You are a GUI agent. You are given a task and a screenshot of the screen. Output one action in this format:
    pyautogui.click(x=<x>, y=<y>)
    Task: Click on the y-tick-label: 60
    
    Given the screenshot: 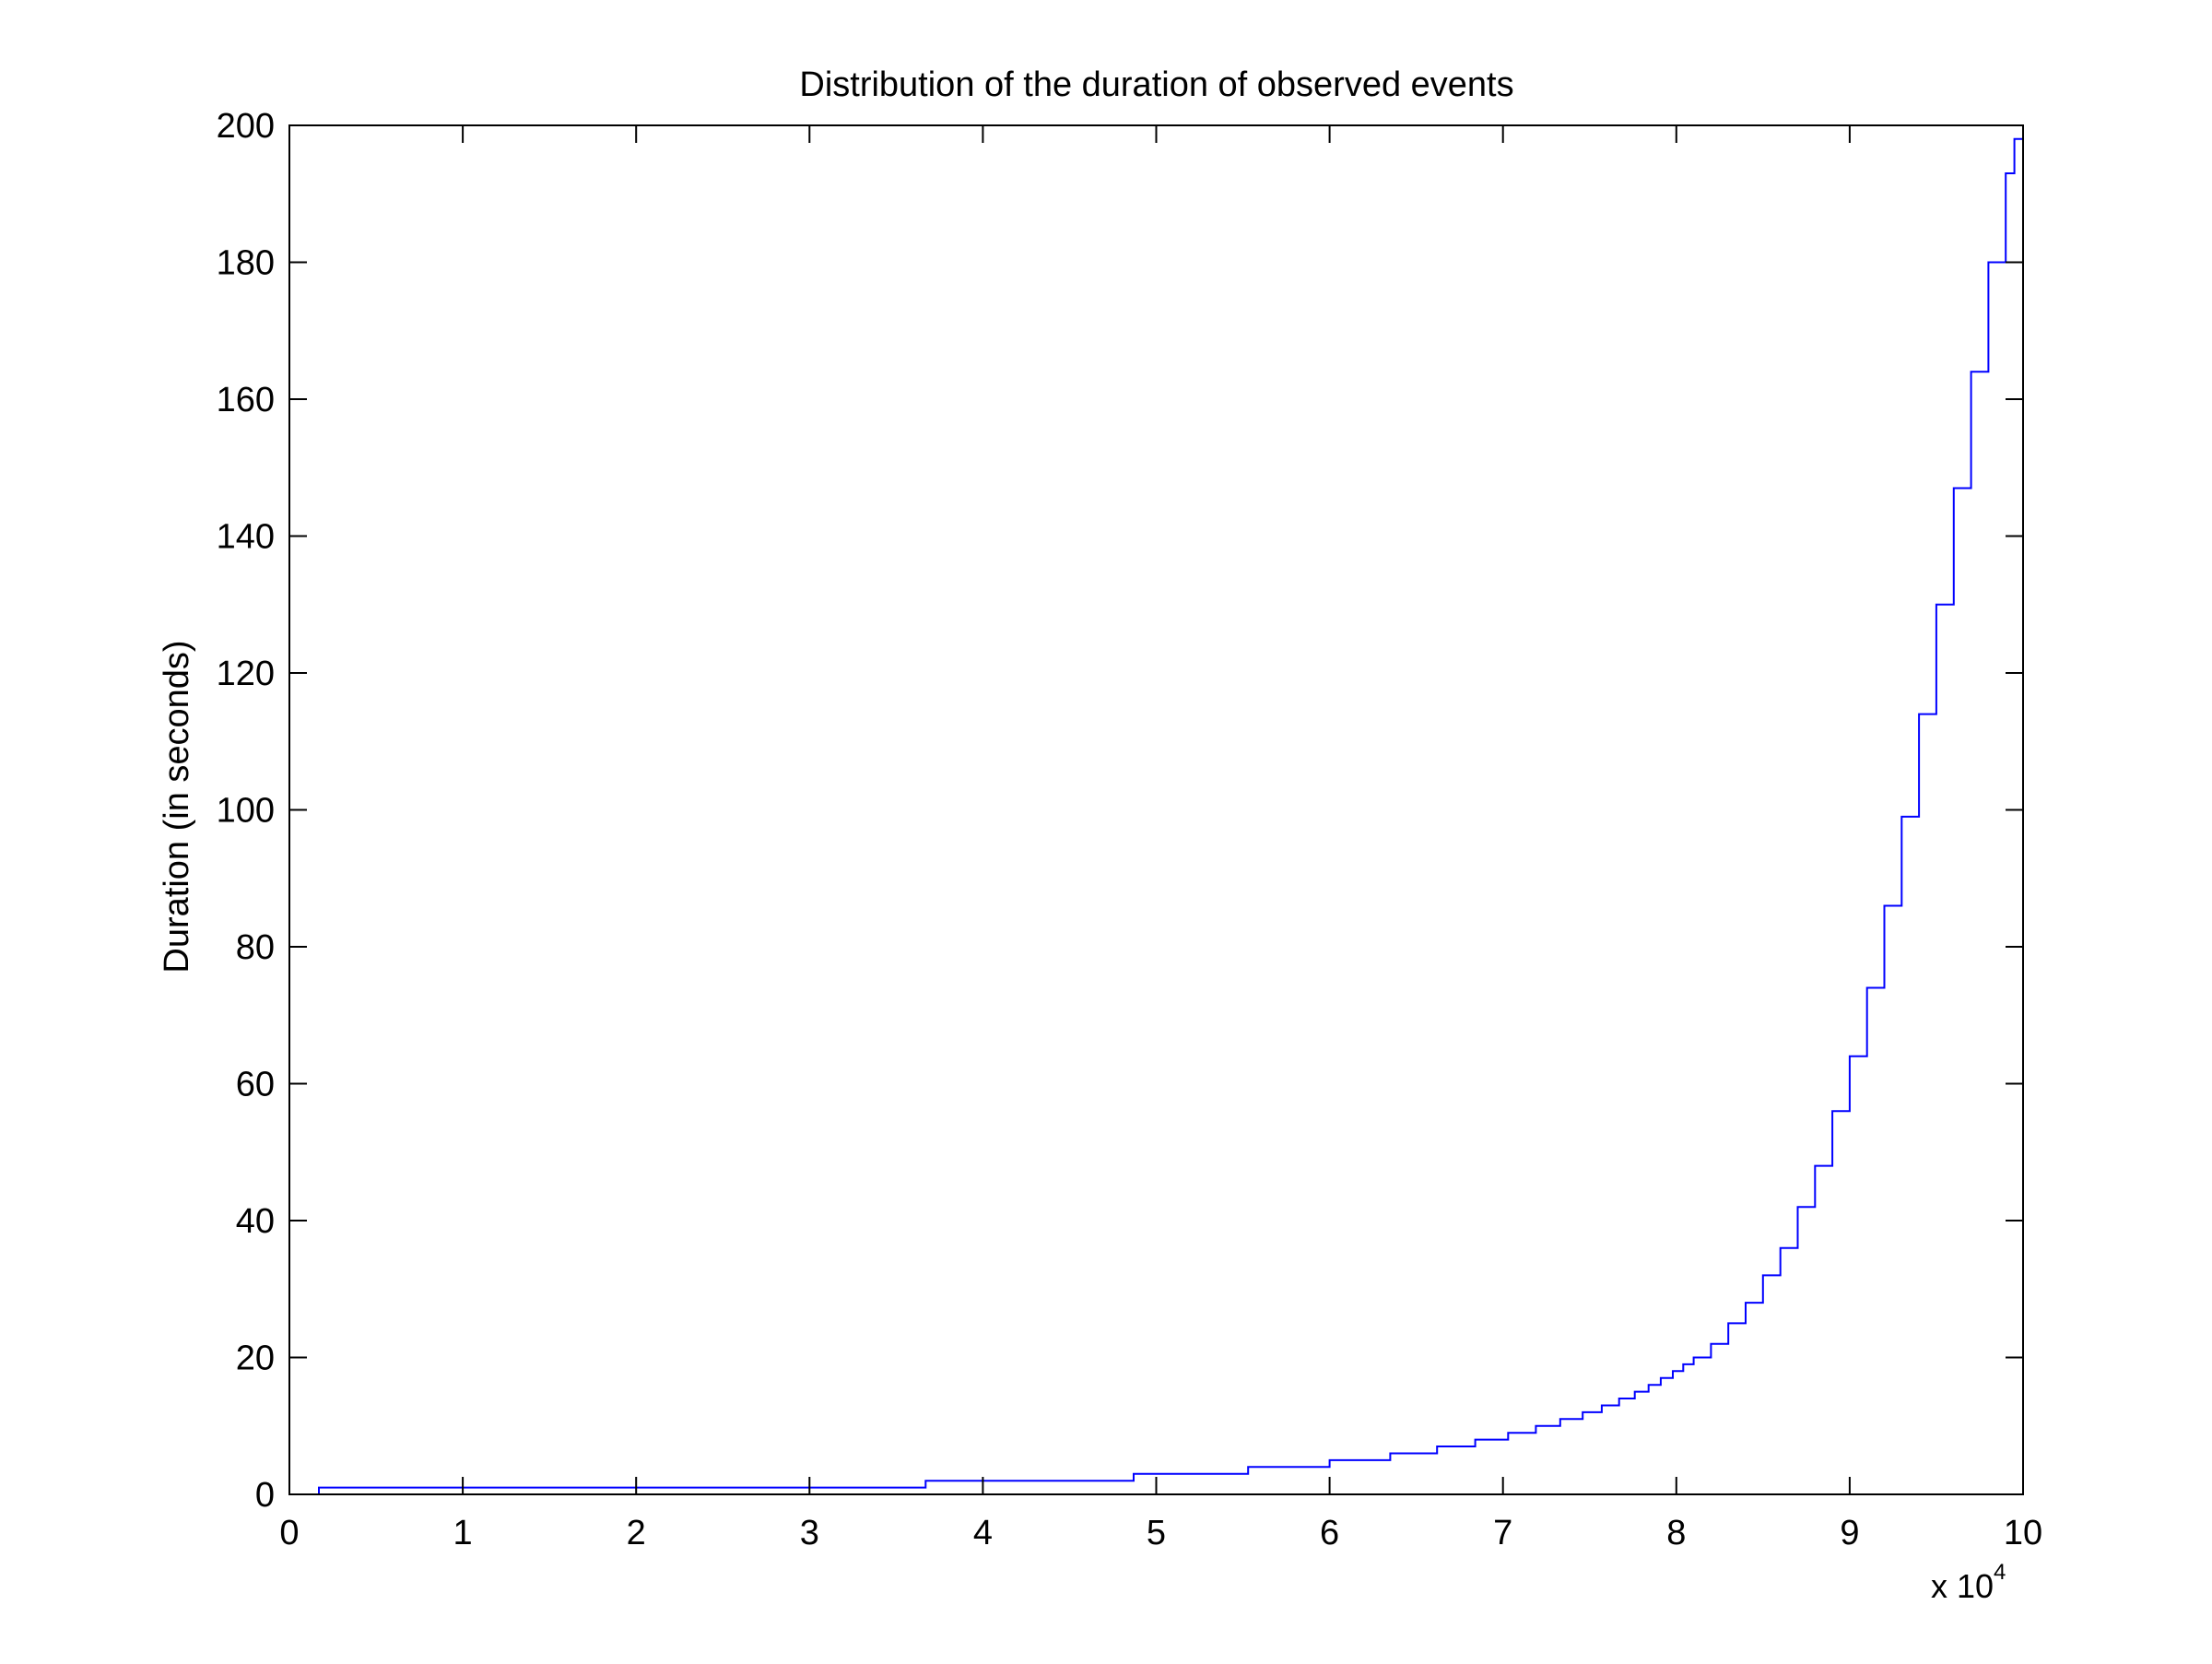 What is the action you would take?
    pyautogui.click(x=255, y=1085)
    